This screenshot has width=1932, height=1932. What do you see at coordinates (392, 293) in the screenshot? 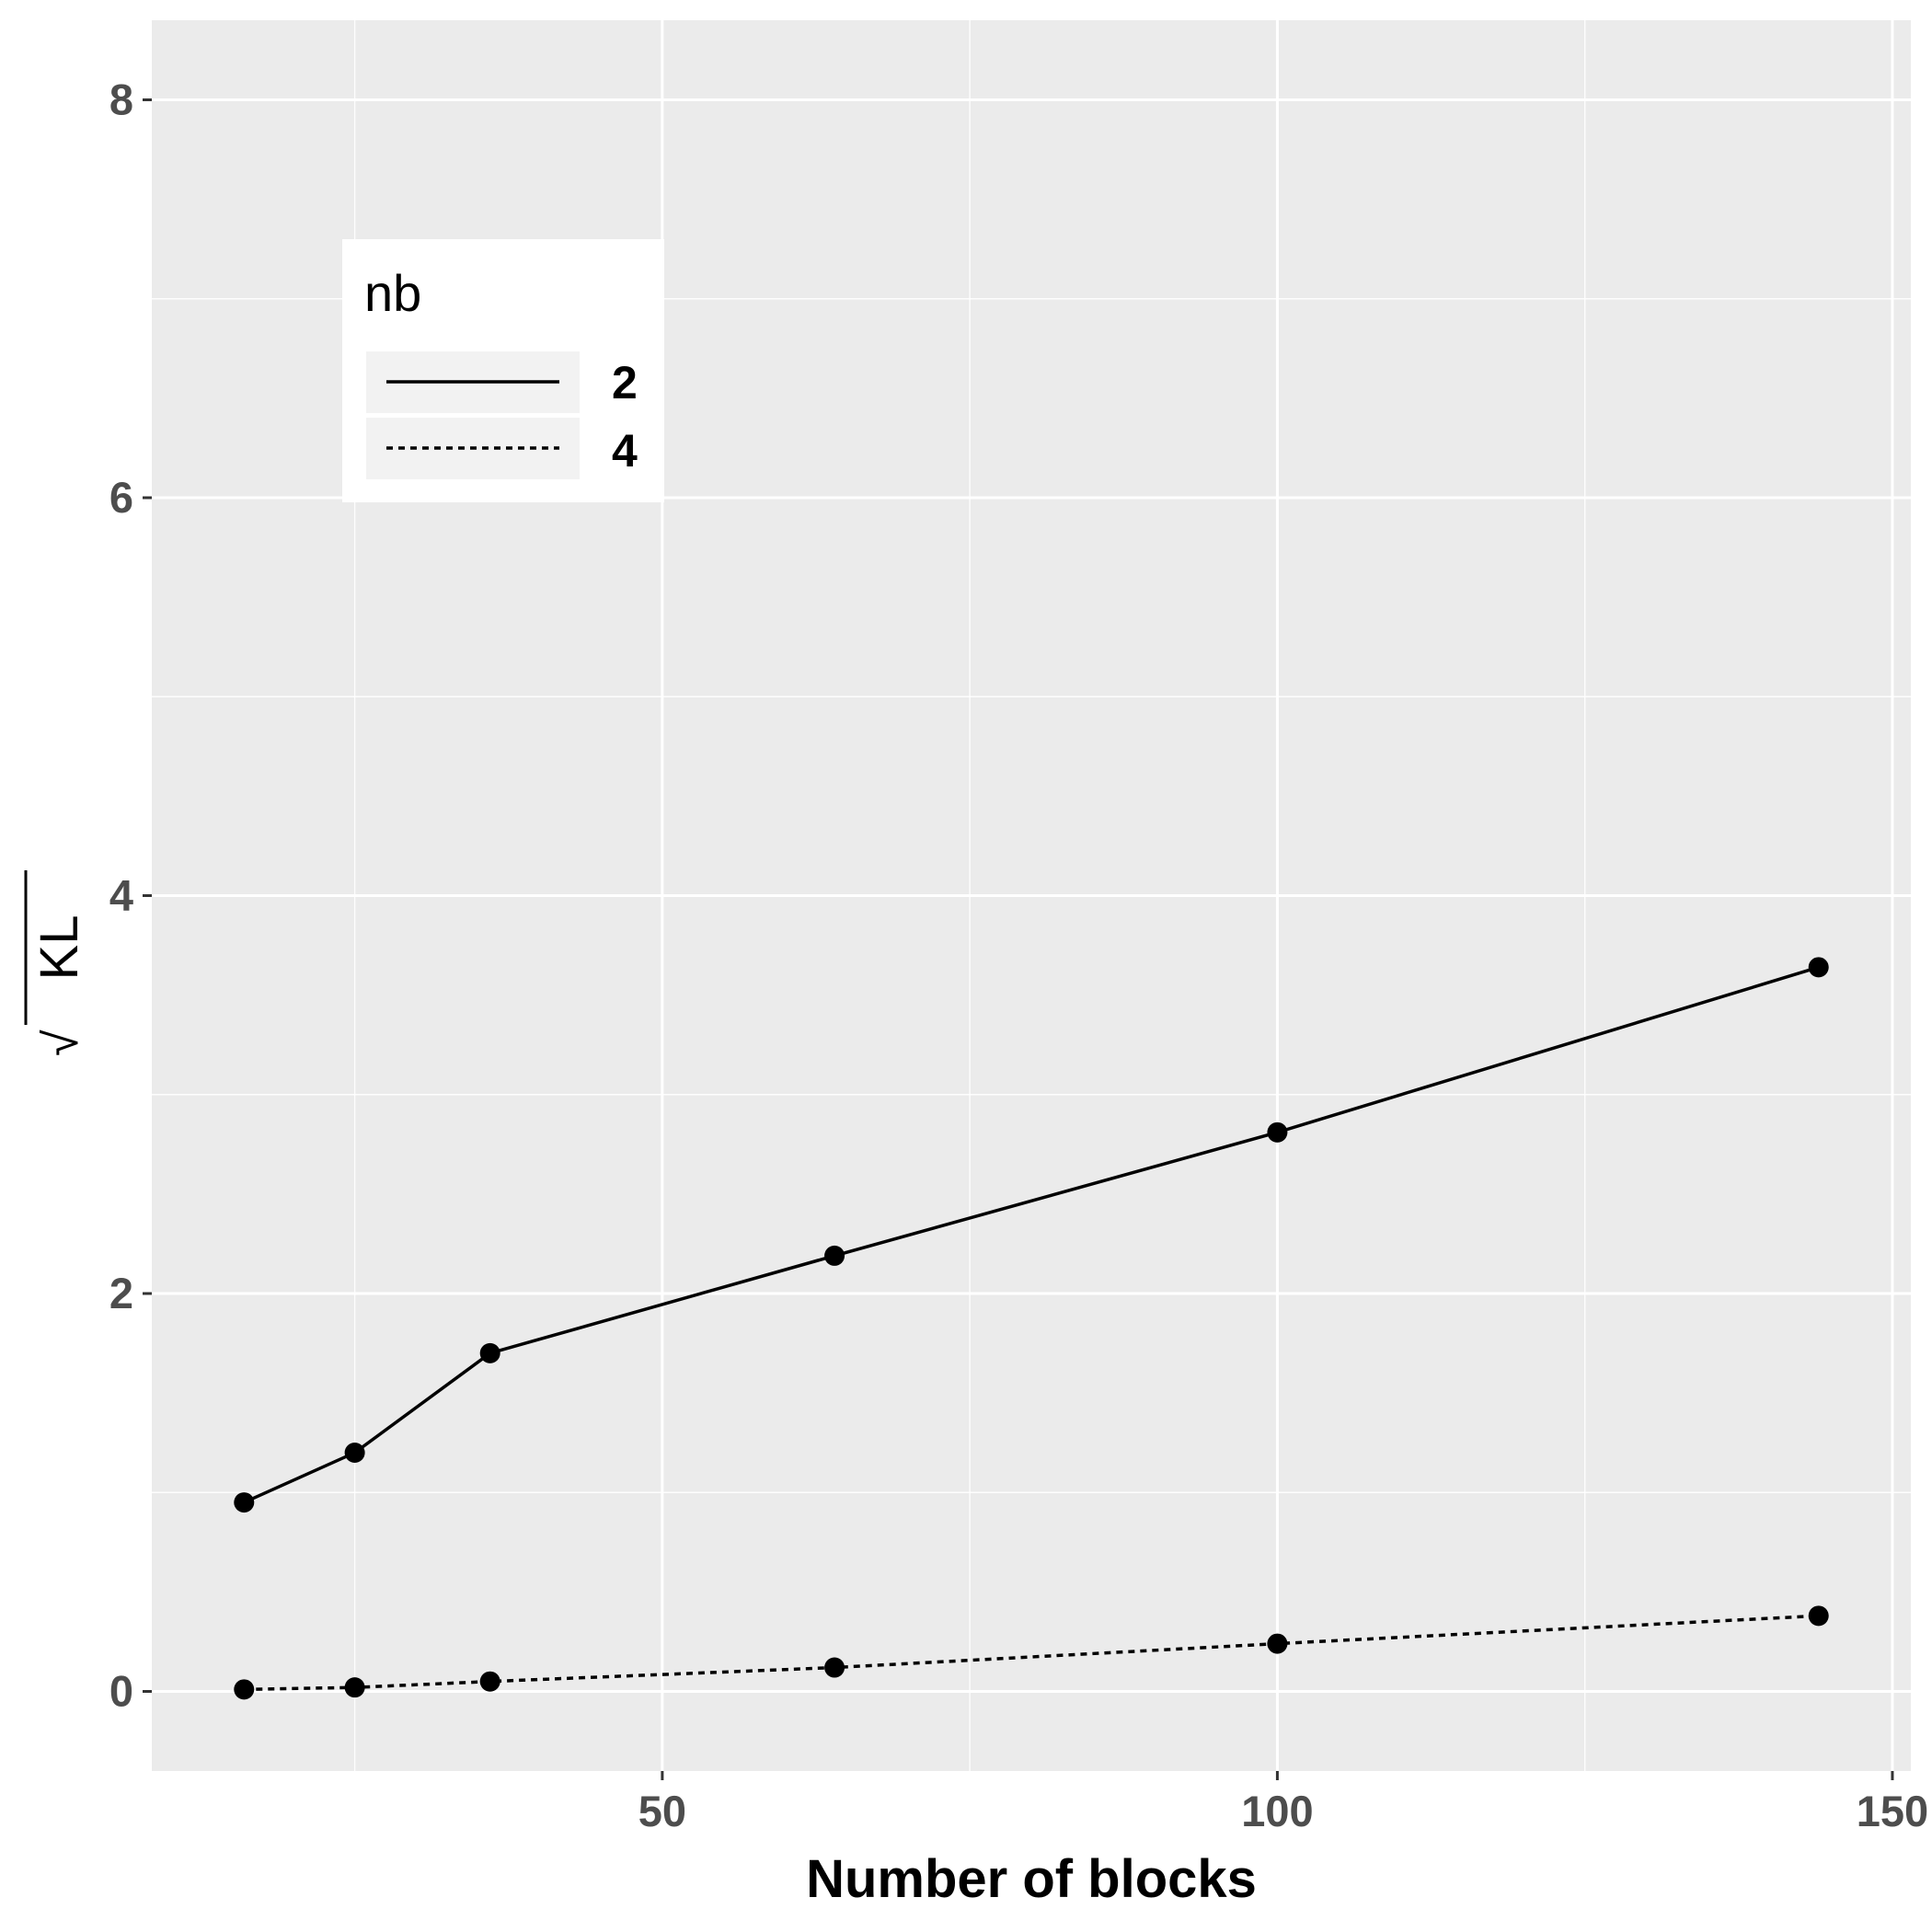
I see `legend-title: nb` at bounding box center [392, 293].